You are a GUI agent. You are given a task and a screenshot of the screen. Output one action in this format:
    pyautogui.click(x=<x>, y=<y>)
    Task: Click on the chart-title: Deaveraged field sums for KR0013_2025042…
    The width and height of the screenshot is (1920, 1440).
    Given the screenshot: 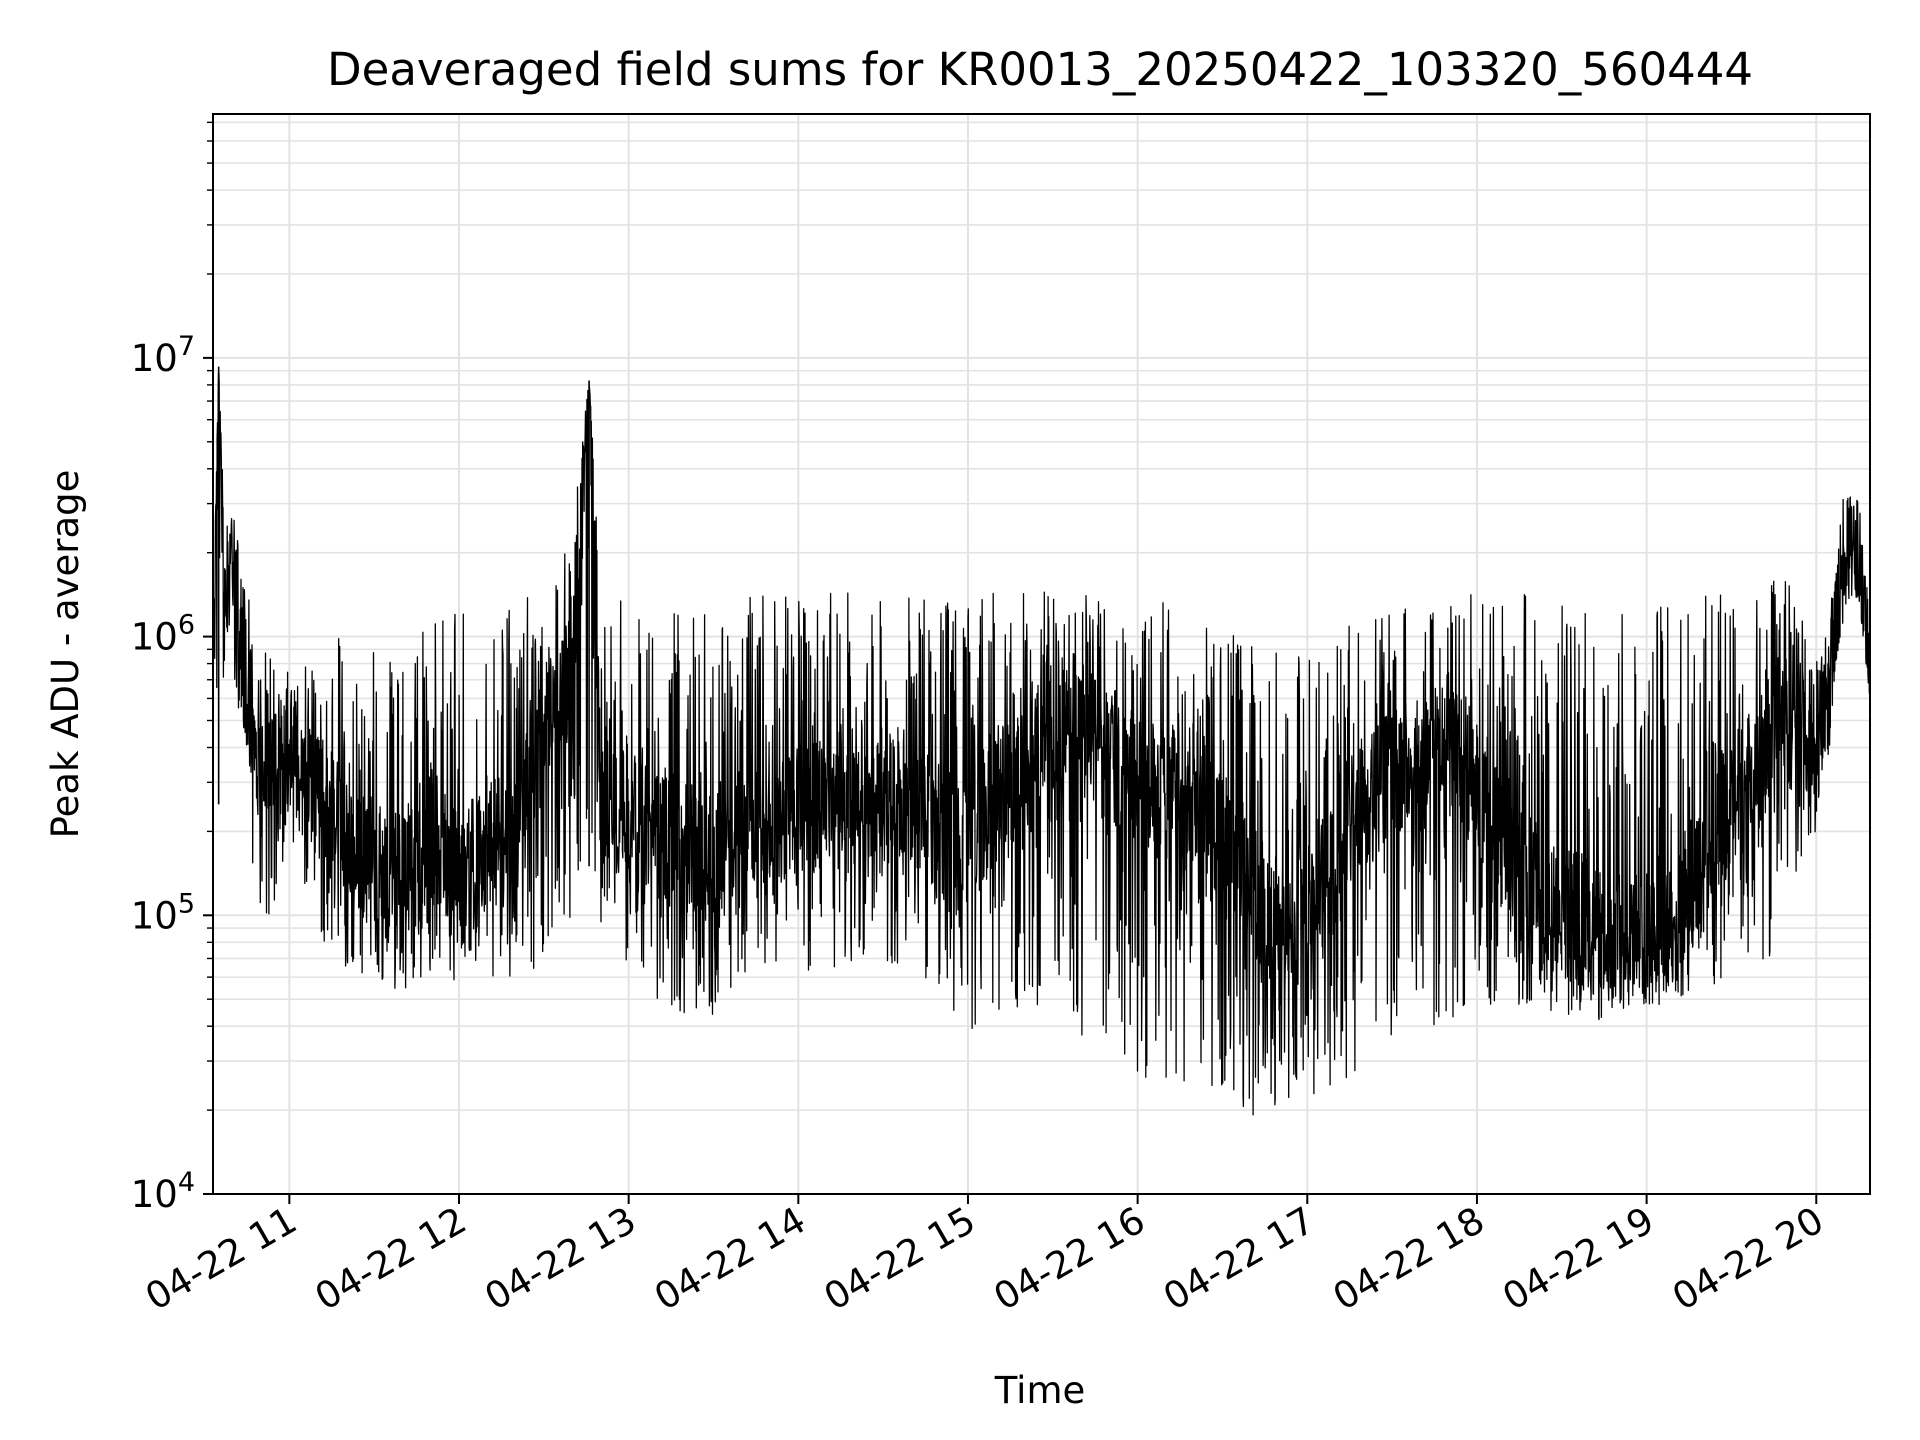 What is the action you would take?
    pyautogui.click(x=1040, y=69)
    